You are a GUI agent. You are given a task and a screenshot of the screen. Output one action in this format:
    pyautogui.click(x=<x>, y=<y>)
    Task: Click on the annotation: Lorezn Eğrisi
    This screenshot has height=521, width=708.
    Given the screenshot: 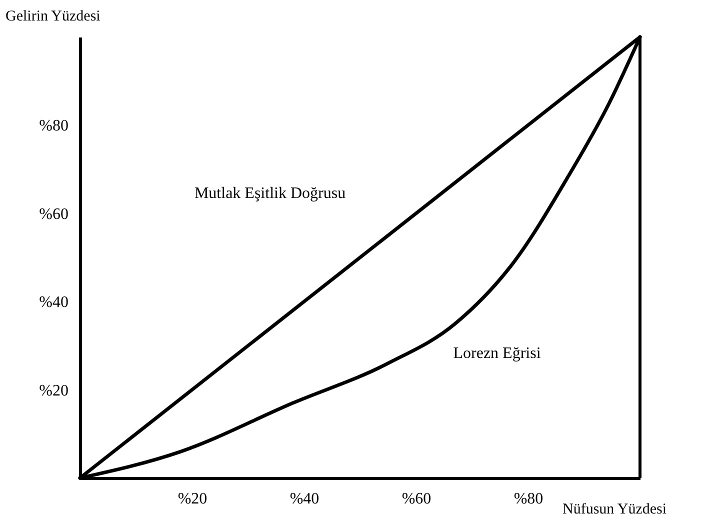 What is the action you would take?
    pyautogui.click(x=497, y=353)
    